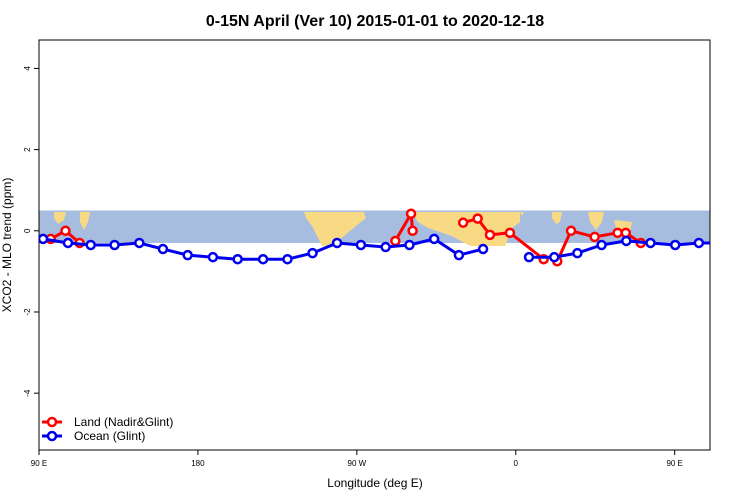 This screenshot has width=750, height=500. I want to click on south-america-shape, so click(335, 229).